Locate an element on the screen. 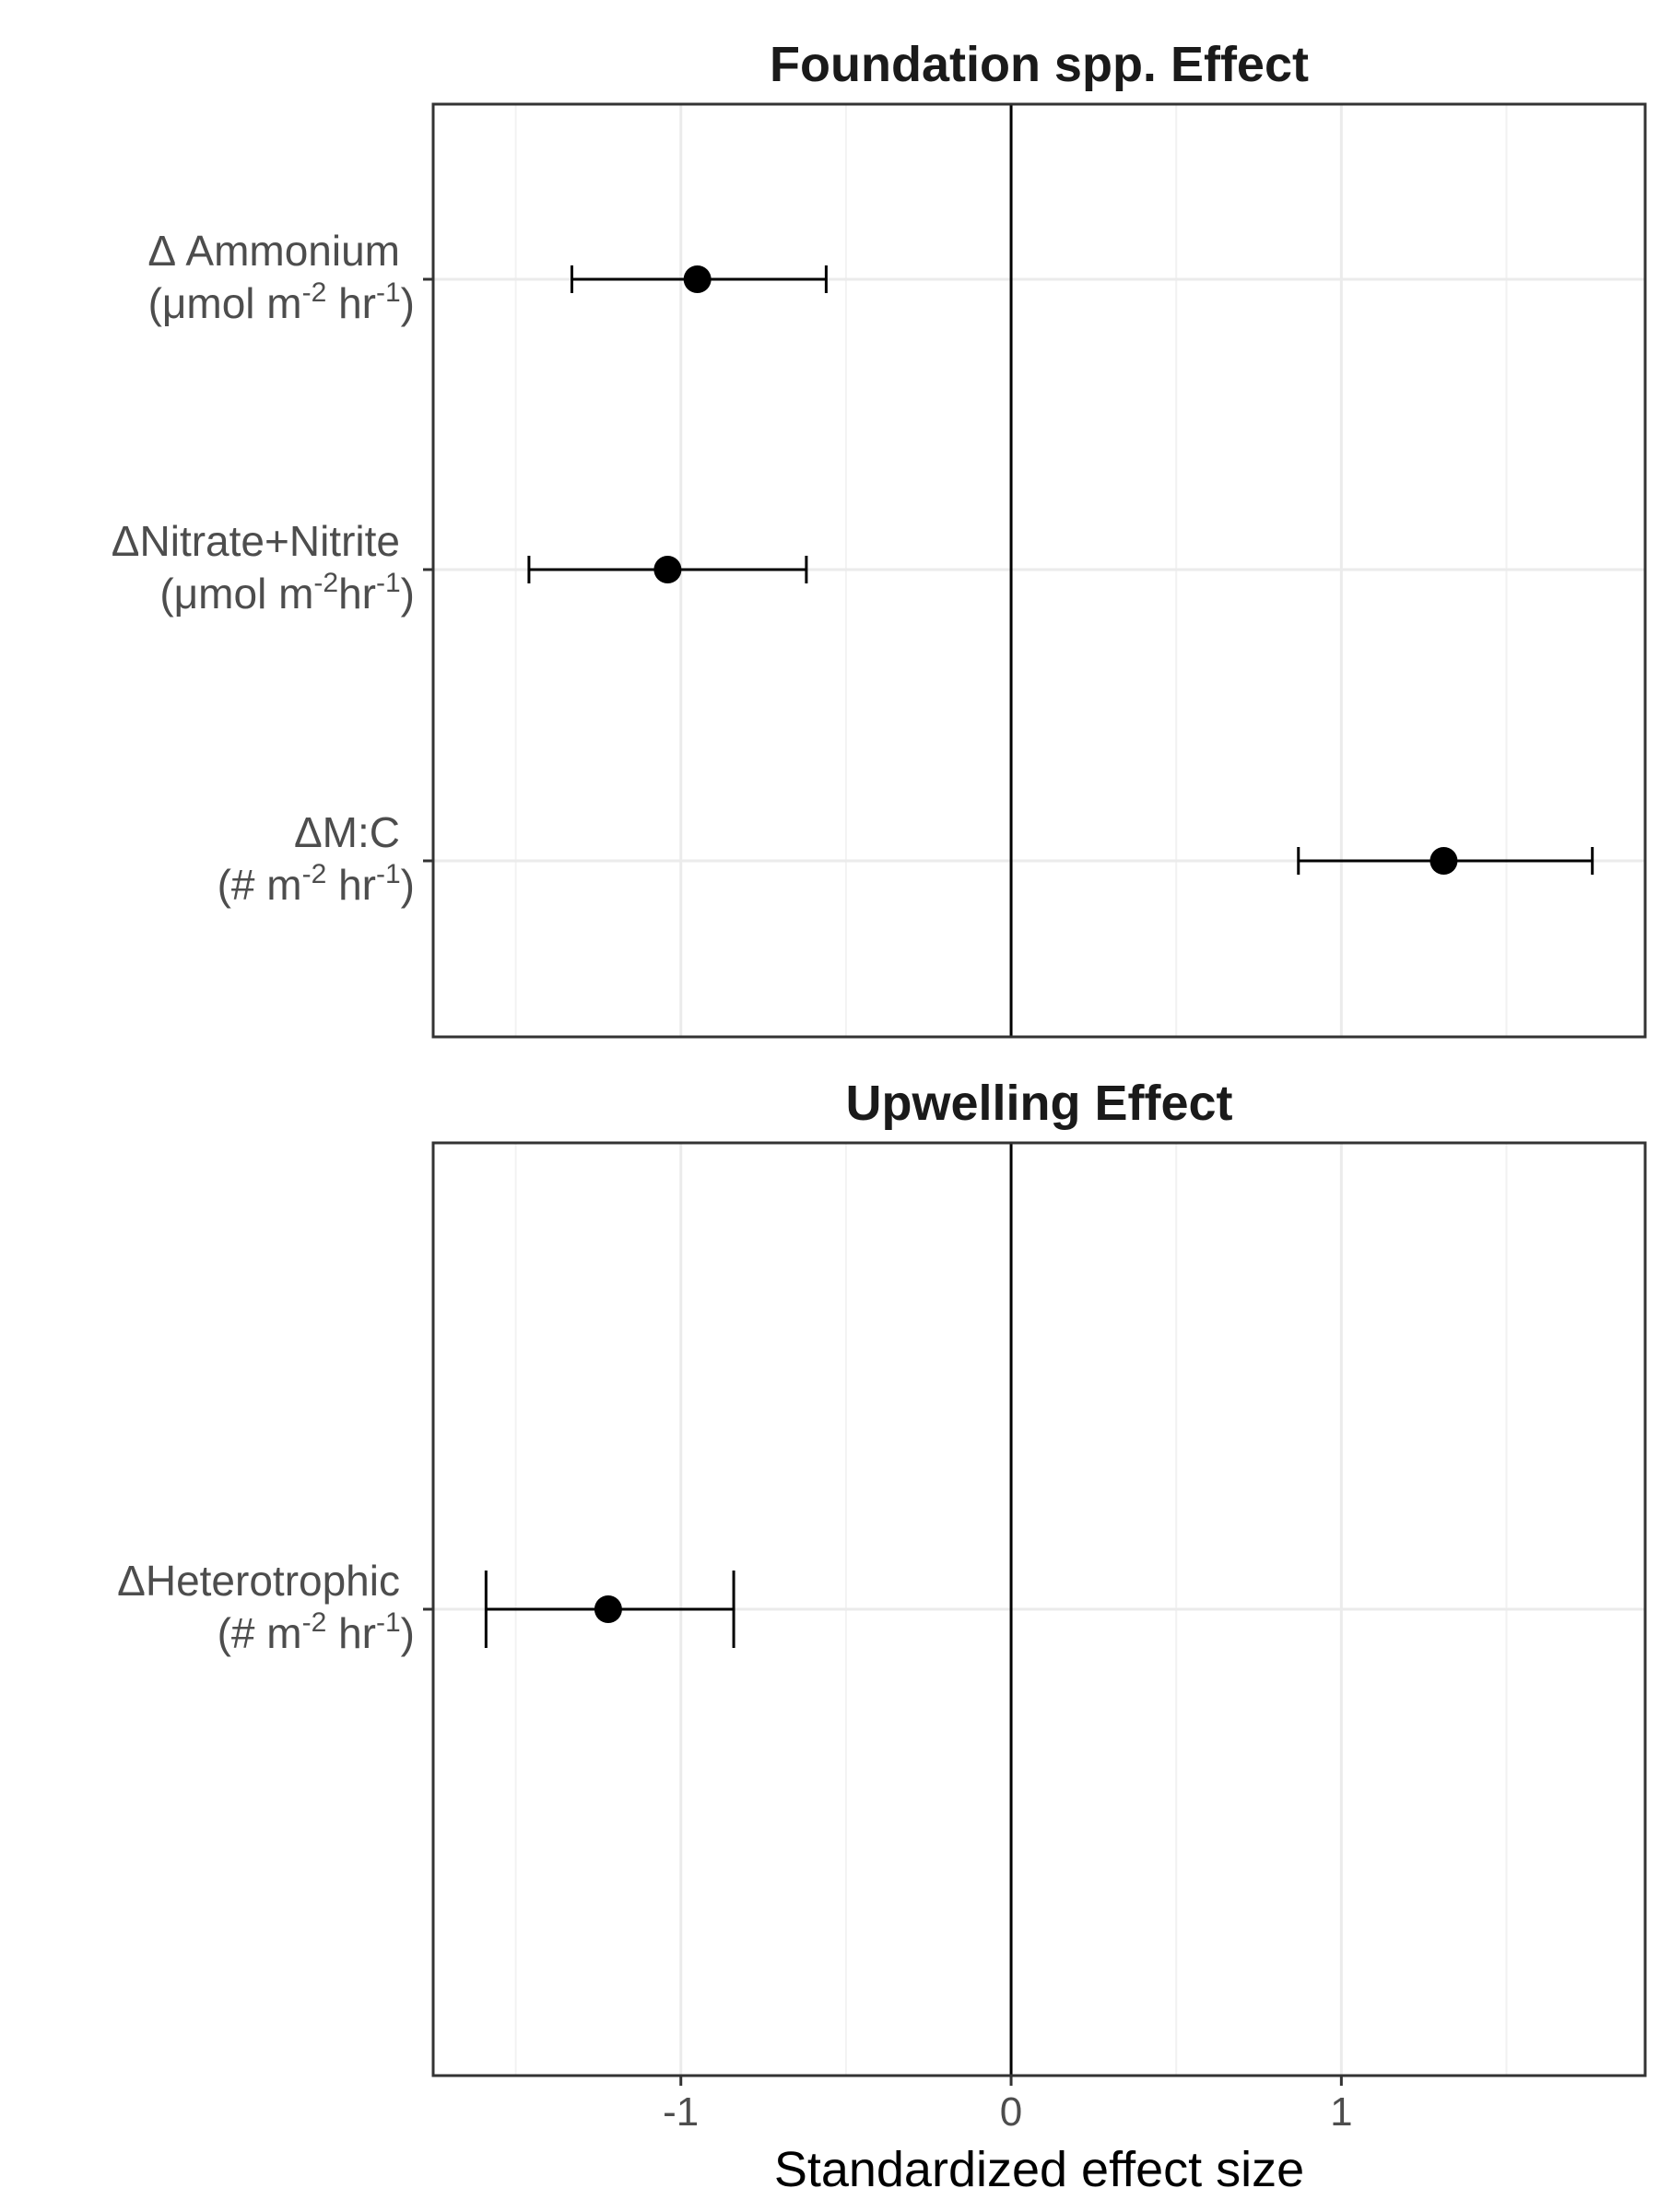 The width and height of the screenshot is (1659, 2212). x-axis: -1 0 1 Standardized effect size is located at coordinates (1008, 2136).